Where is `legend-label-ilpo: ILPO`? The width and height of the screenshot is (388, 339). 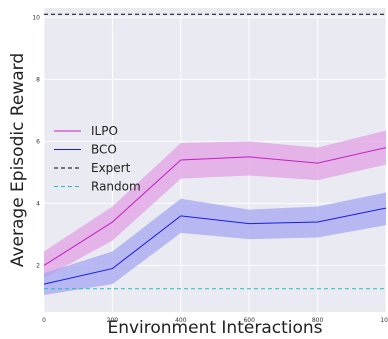 legend-label-ilpo: ILPO is located at coordinates (104, 131).